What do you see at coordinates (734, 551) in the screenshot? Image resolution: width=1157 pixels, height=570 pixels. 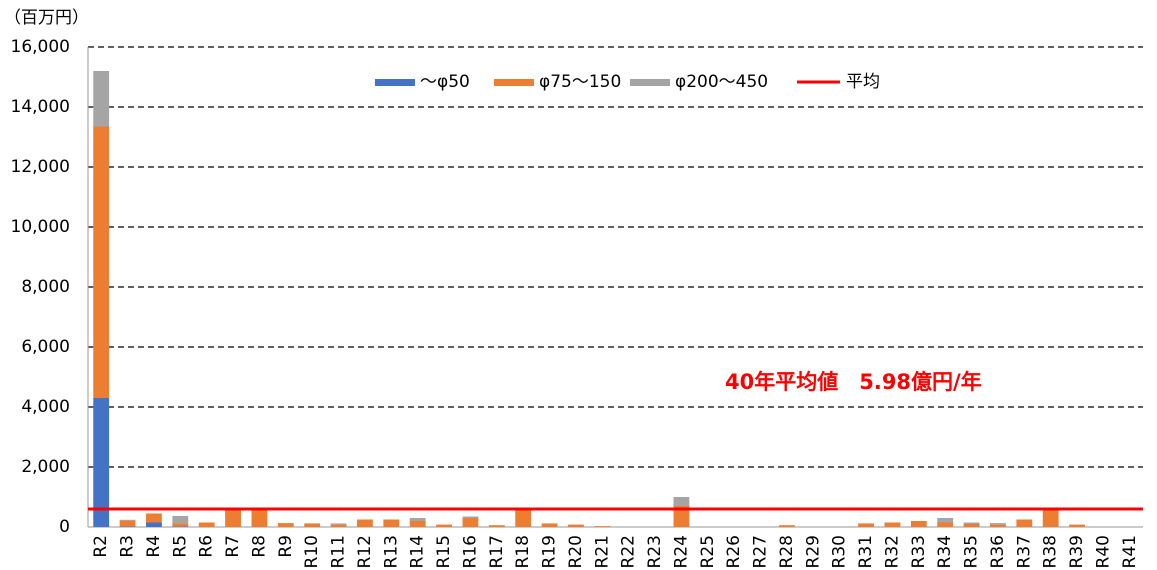 I see `x-tick-label: R26` at bounding box center [734, 551].